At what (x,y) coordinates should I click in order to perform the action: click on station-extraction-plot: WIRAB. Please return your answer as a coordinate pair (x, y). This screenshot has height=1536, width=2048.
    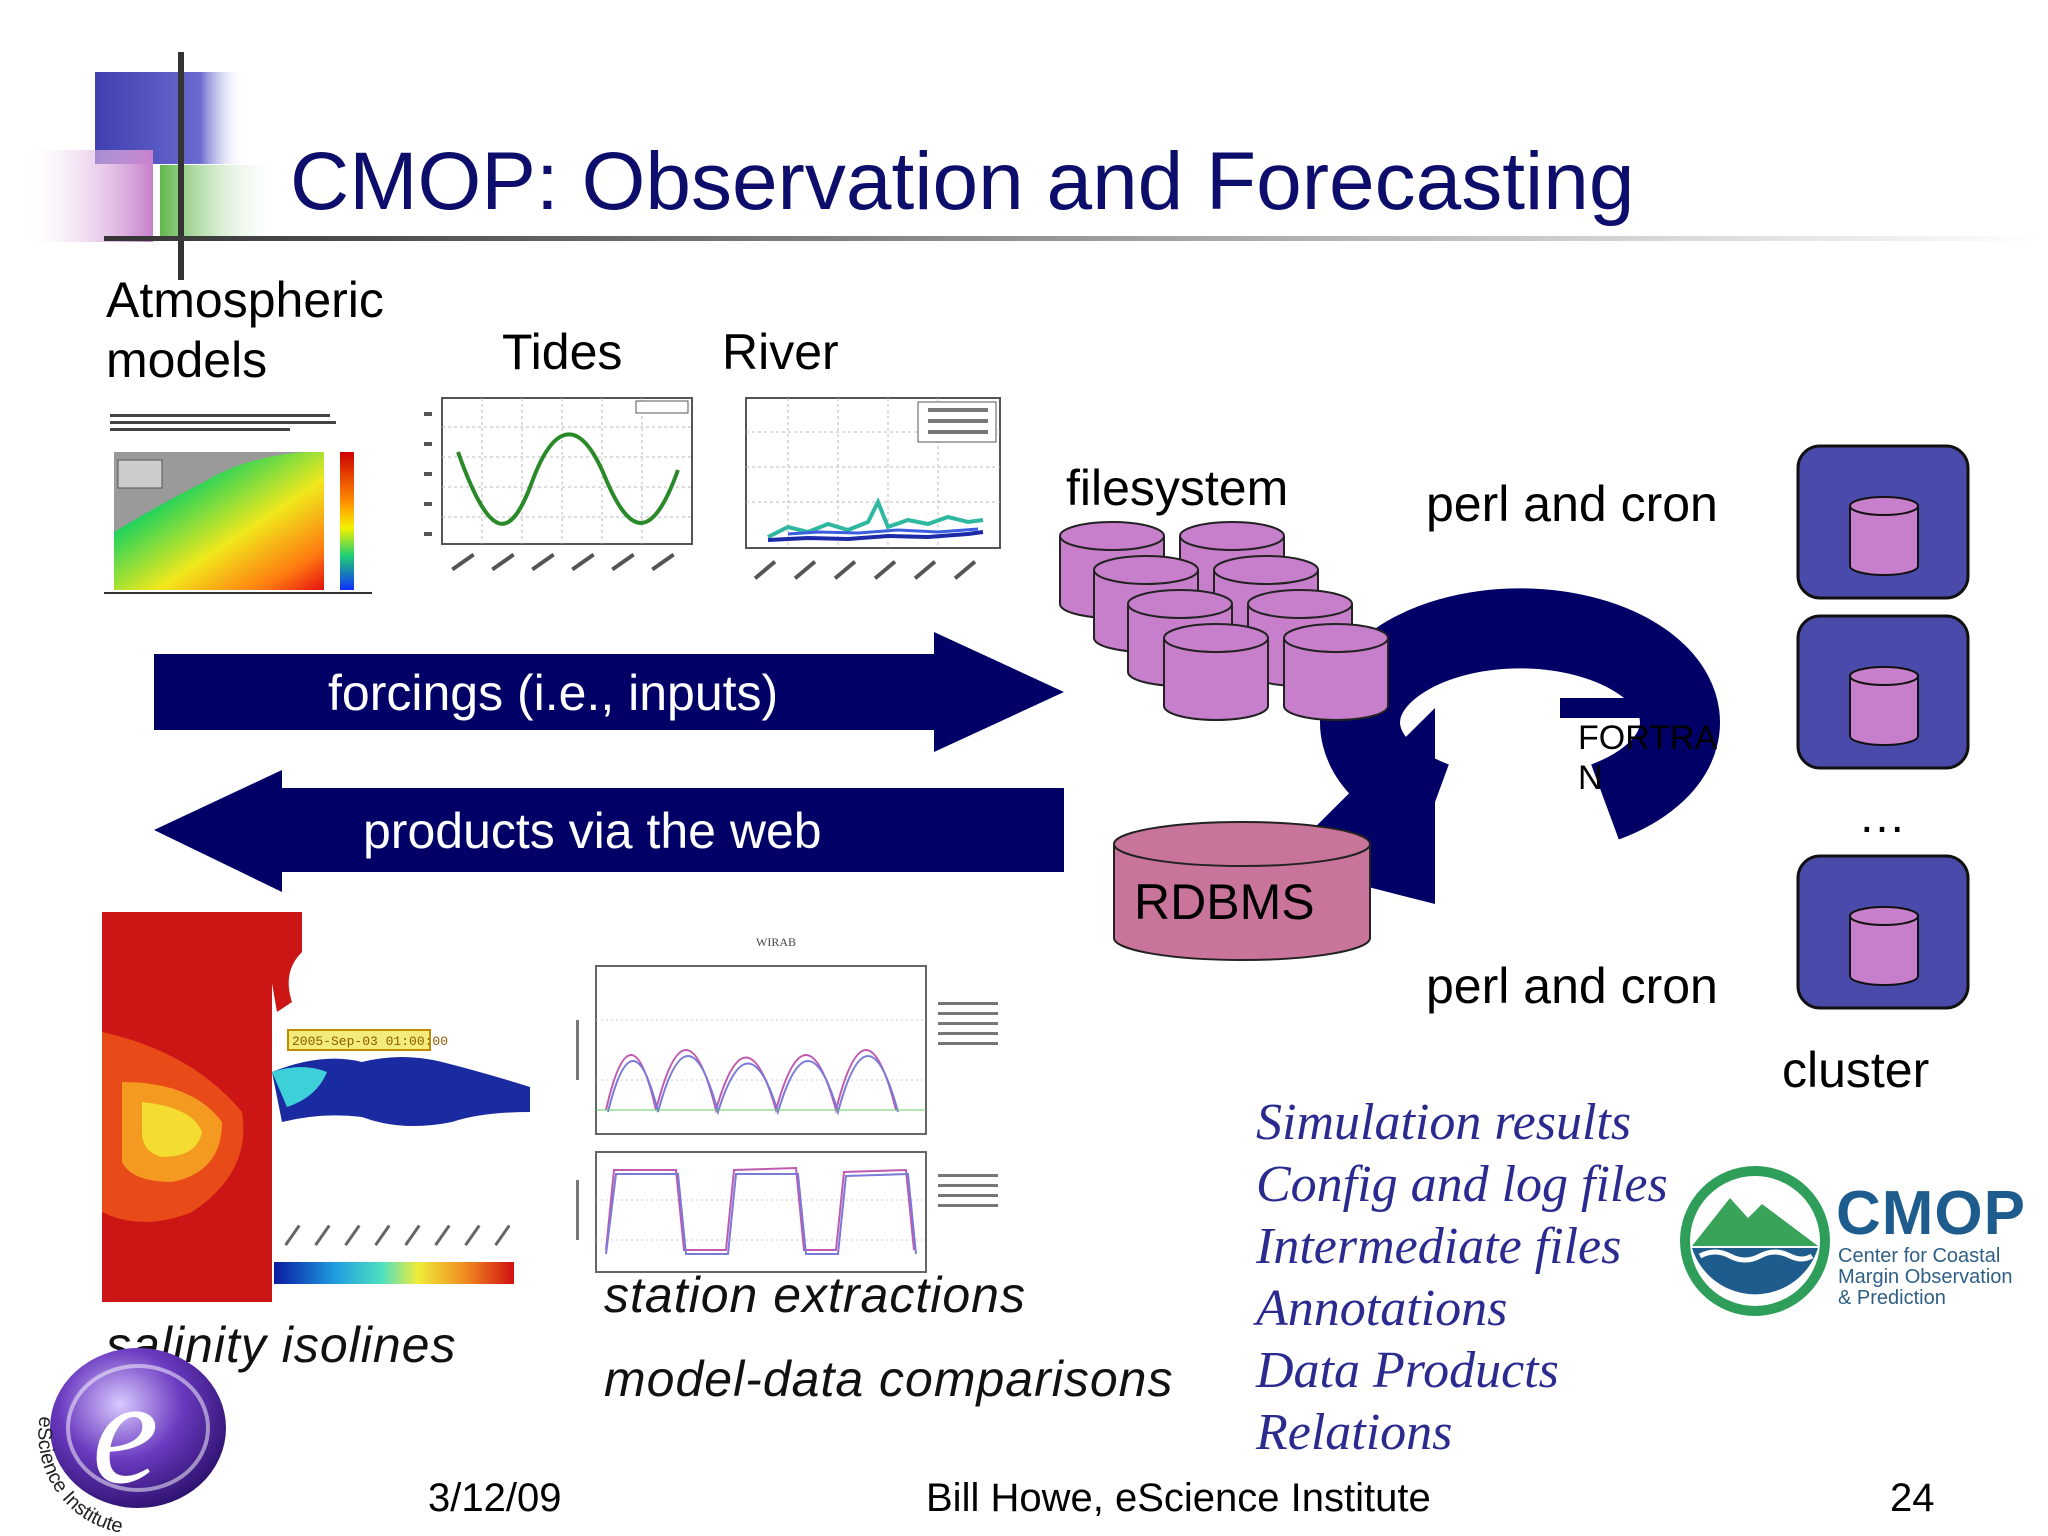
    Looking at the image, I should click on (801, 1105).